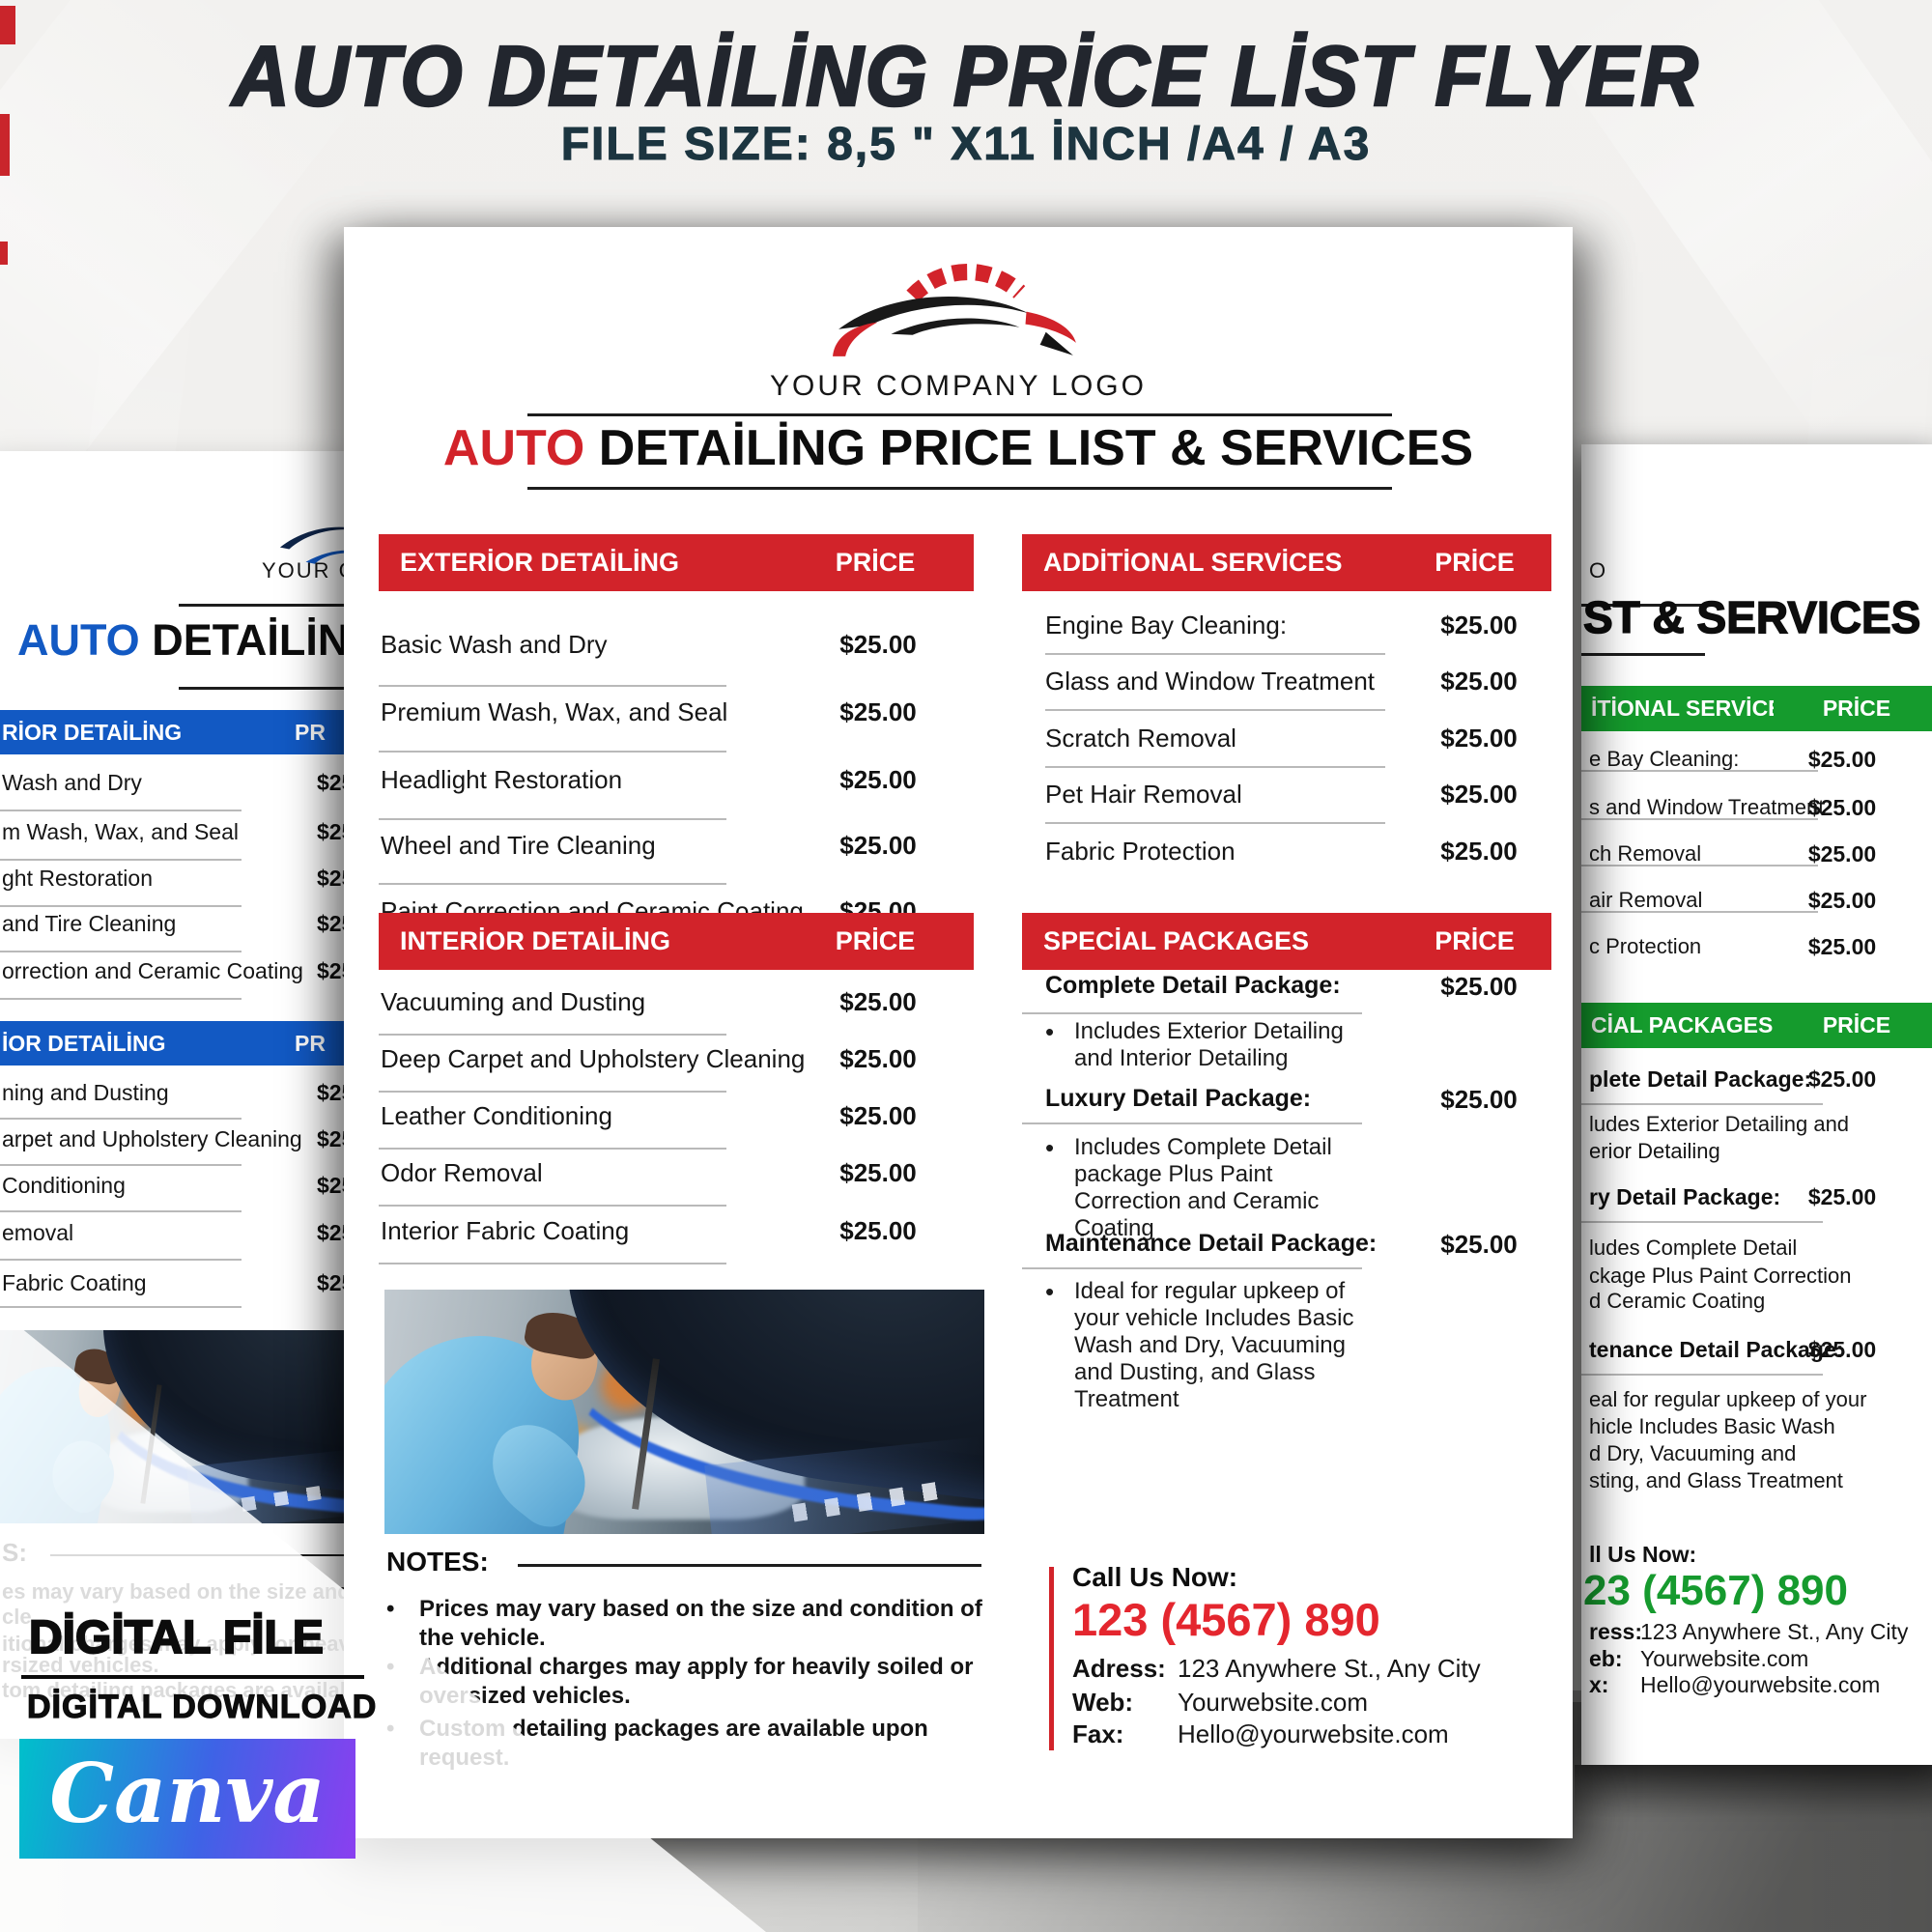 Image resolution: width=1932 pixels, height=1932 pixels. I want to click on company-logo-text: YOUR C, so click(309, 570).